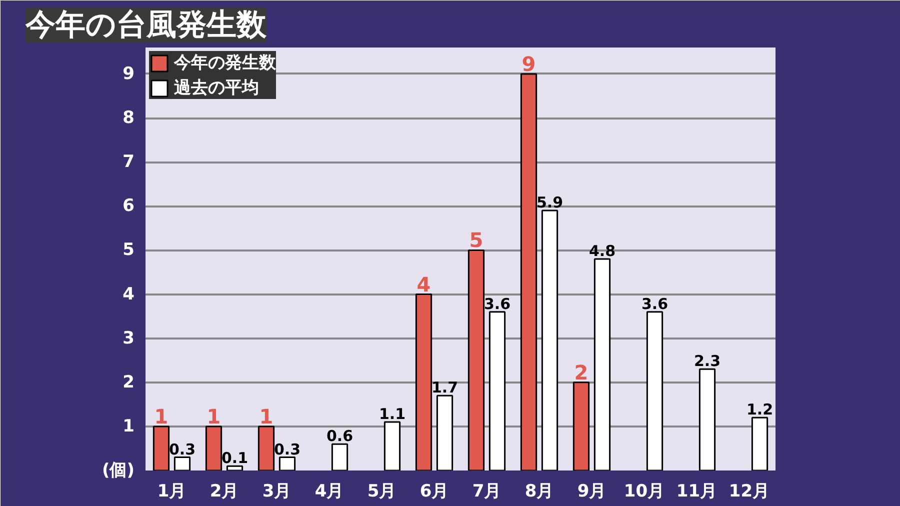 The width and height of the screenshot is (900, 506). What do you see at coordinates (171, 492) in the screenshot?
I see `x-tick-label: 1月` at bounding box center [171, 492].